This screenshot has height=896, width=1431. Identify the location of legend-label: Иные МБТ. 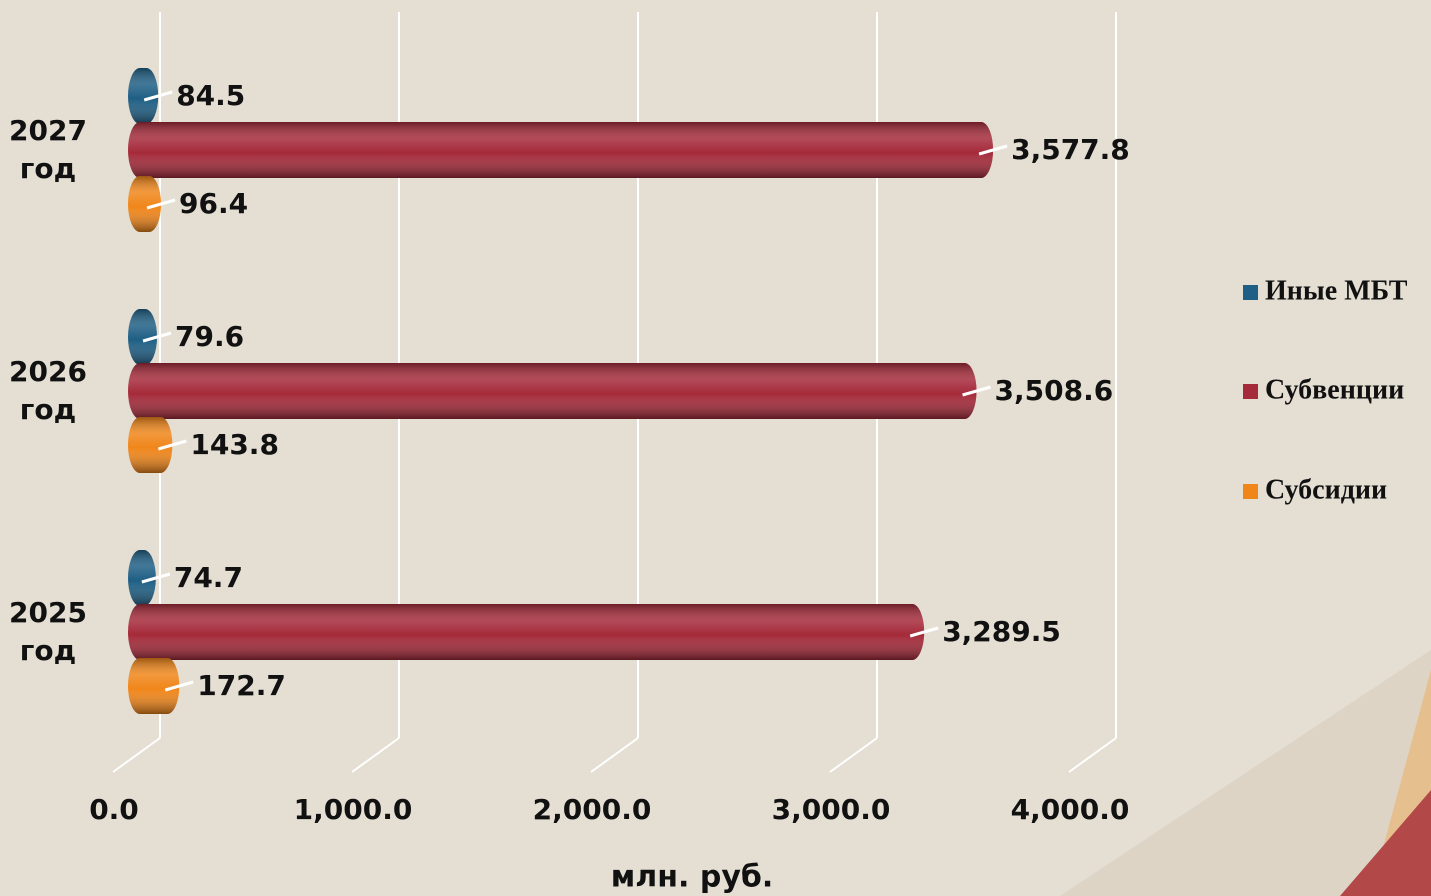
(1336, 290).